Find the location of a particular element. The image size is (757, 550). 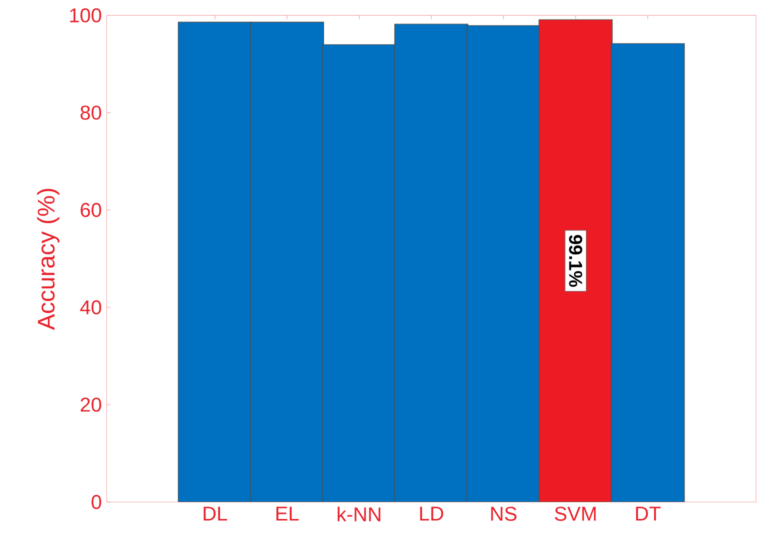

x-tick-label: LD is located at coordinates (432, 513).